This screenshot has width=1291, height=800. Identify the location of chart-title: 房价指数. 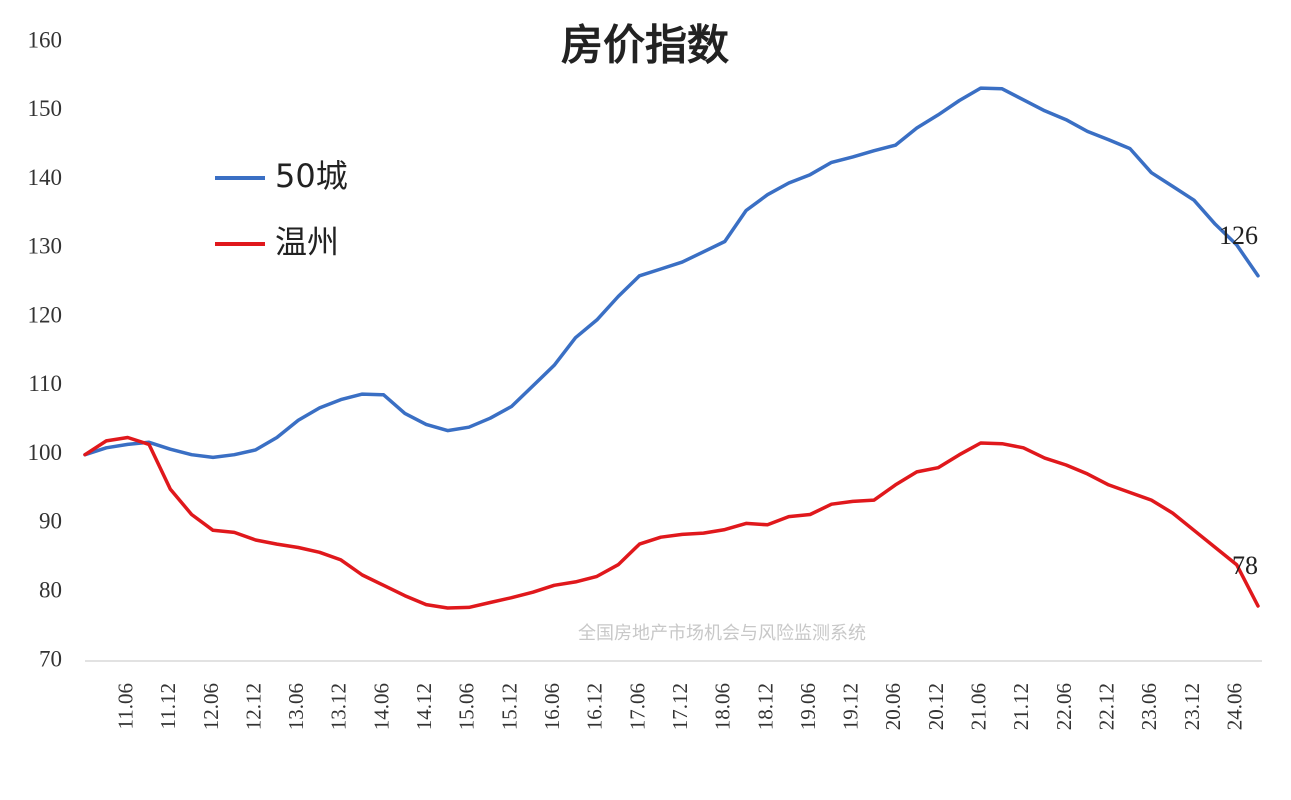
(645, 45).